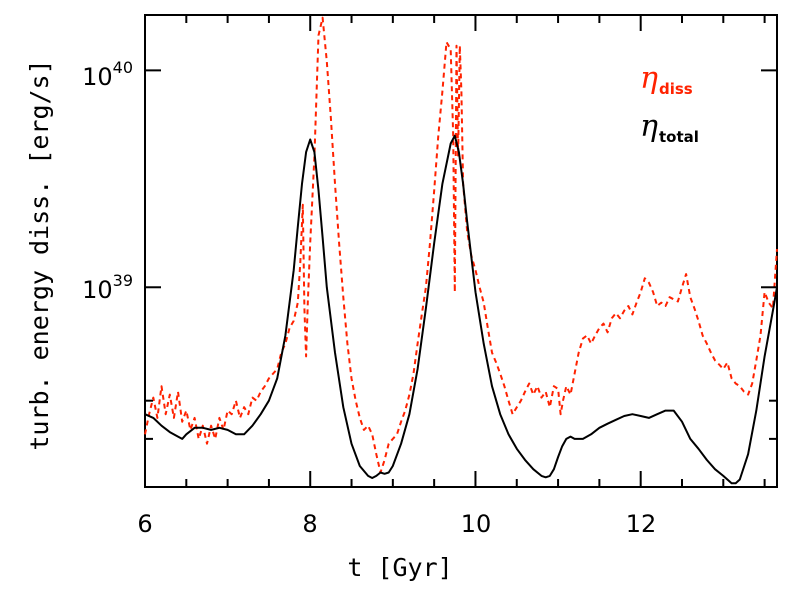 This screenshot has width=793, height=595. I want to click on y-tick-base-40: 10, so click(97, 77).